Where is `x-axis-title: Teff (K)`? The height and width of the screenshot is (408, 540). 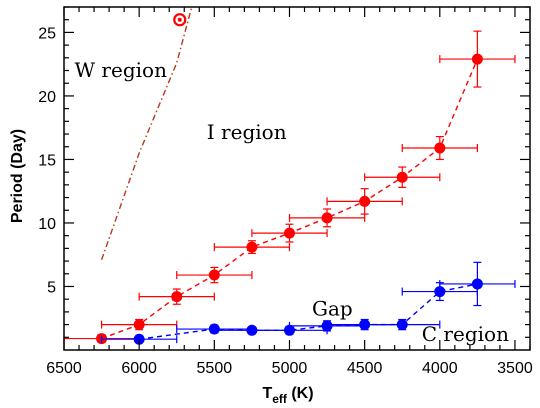 x-axis-title: Teff (K) is located at coordinates (287, 395).